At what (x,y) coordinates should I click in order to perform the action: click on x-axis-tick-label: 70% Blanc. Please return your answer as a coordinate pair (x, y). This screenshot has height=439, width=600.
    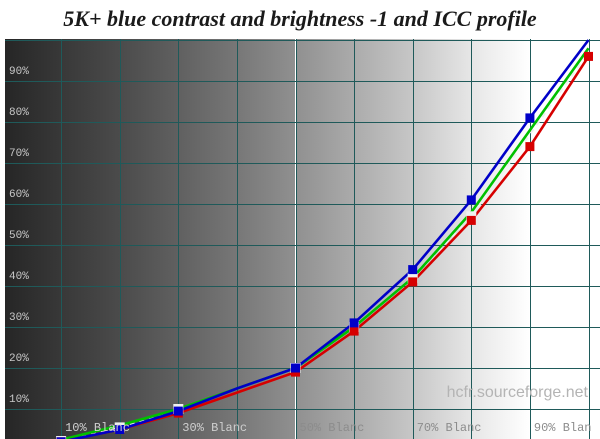
    Looking at the image, I should click on (449, 428).